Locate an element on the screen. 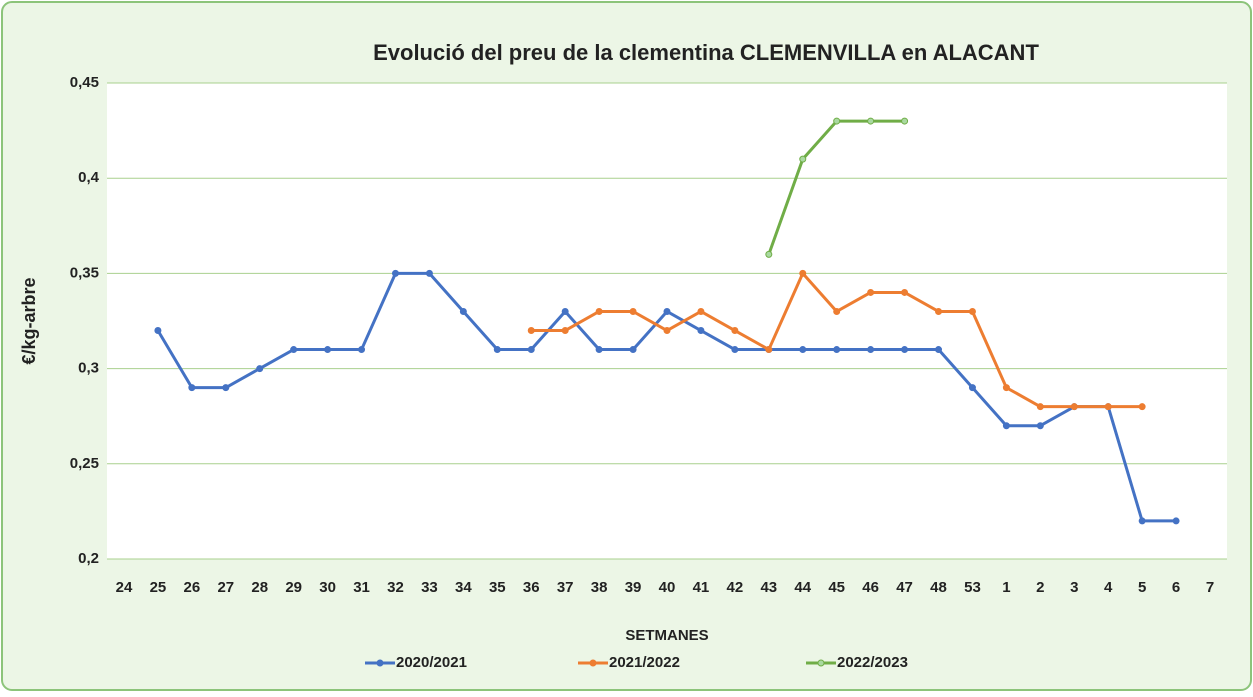  x-tick-label: 28 is located at coordinates (259, 587).